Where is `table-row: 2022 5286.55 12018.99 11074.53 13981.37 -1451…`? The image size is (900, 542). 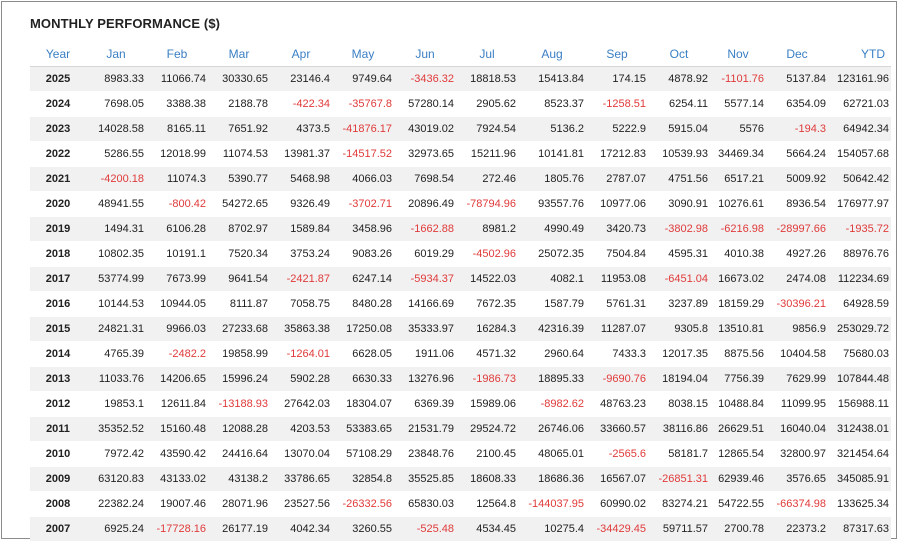
table-row: 2022 5286.55 12018.99 11074.53 13981.37 -1451… is located at coordinates (460, 154).